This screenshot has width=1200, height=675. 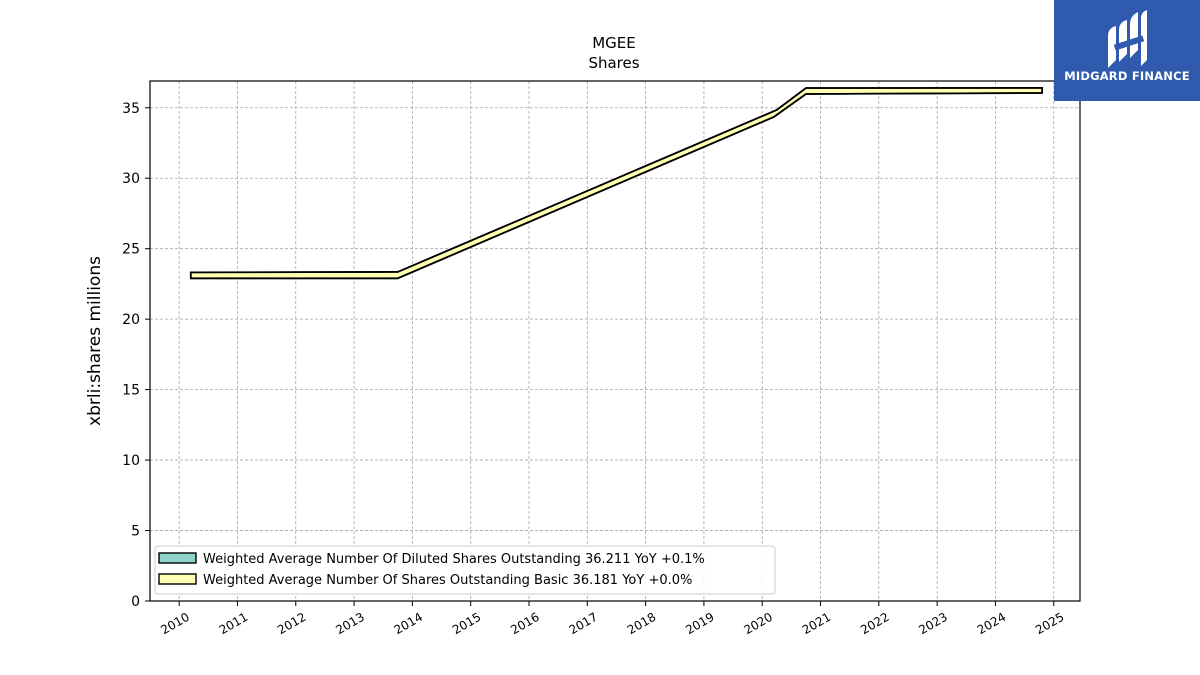 I want to click on midgard-finance-logo: MIDGARD FINANCE, so click(x=1127, y=50).